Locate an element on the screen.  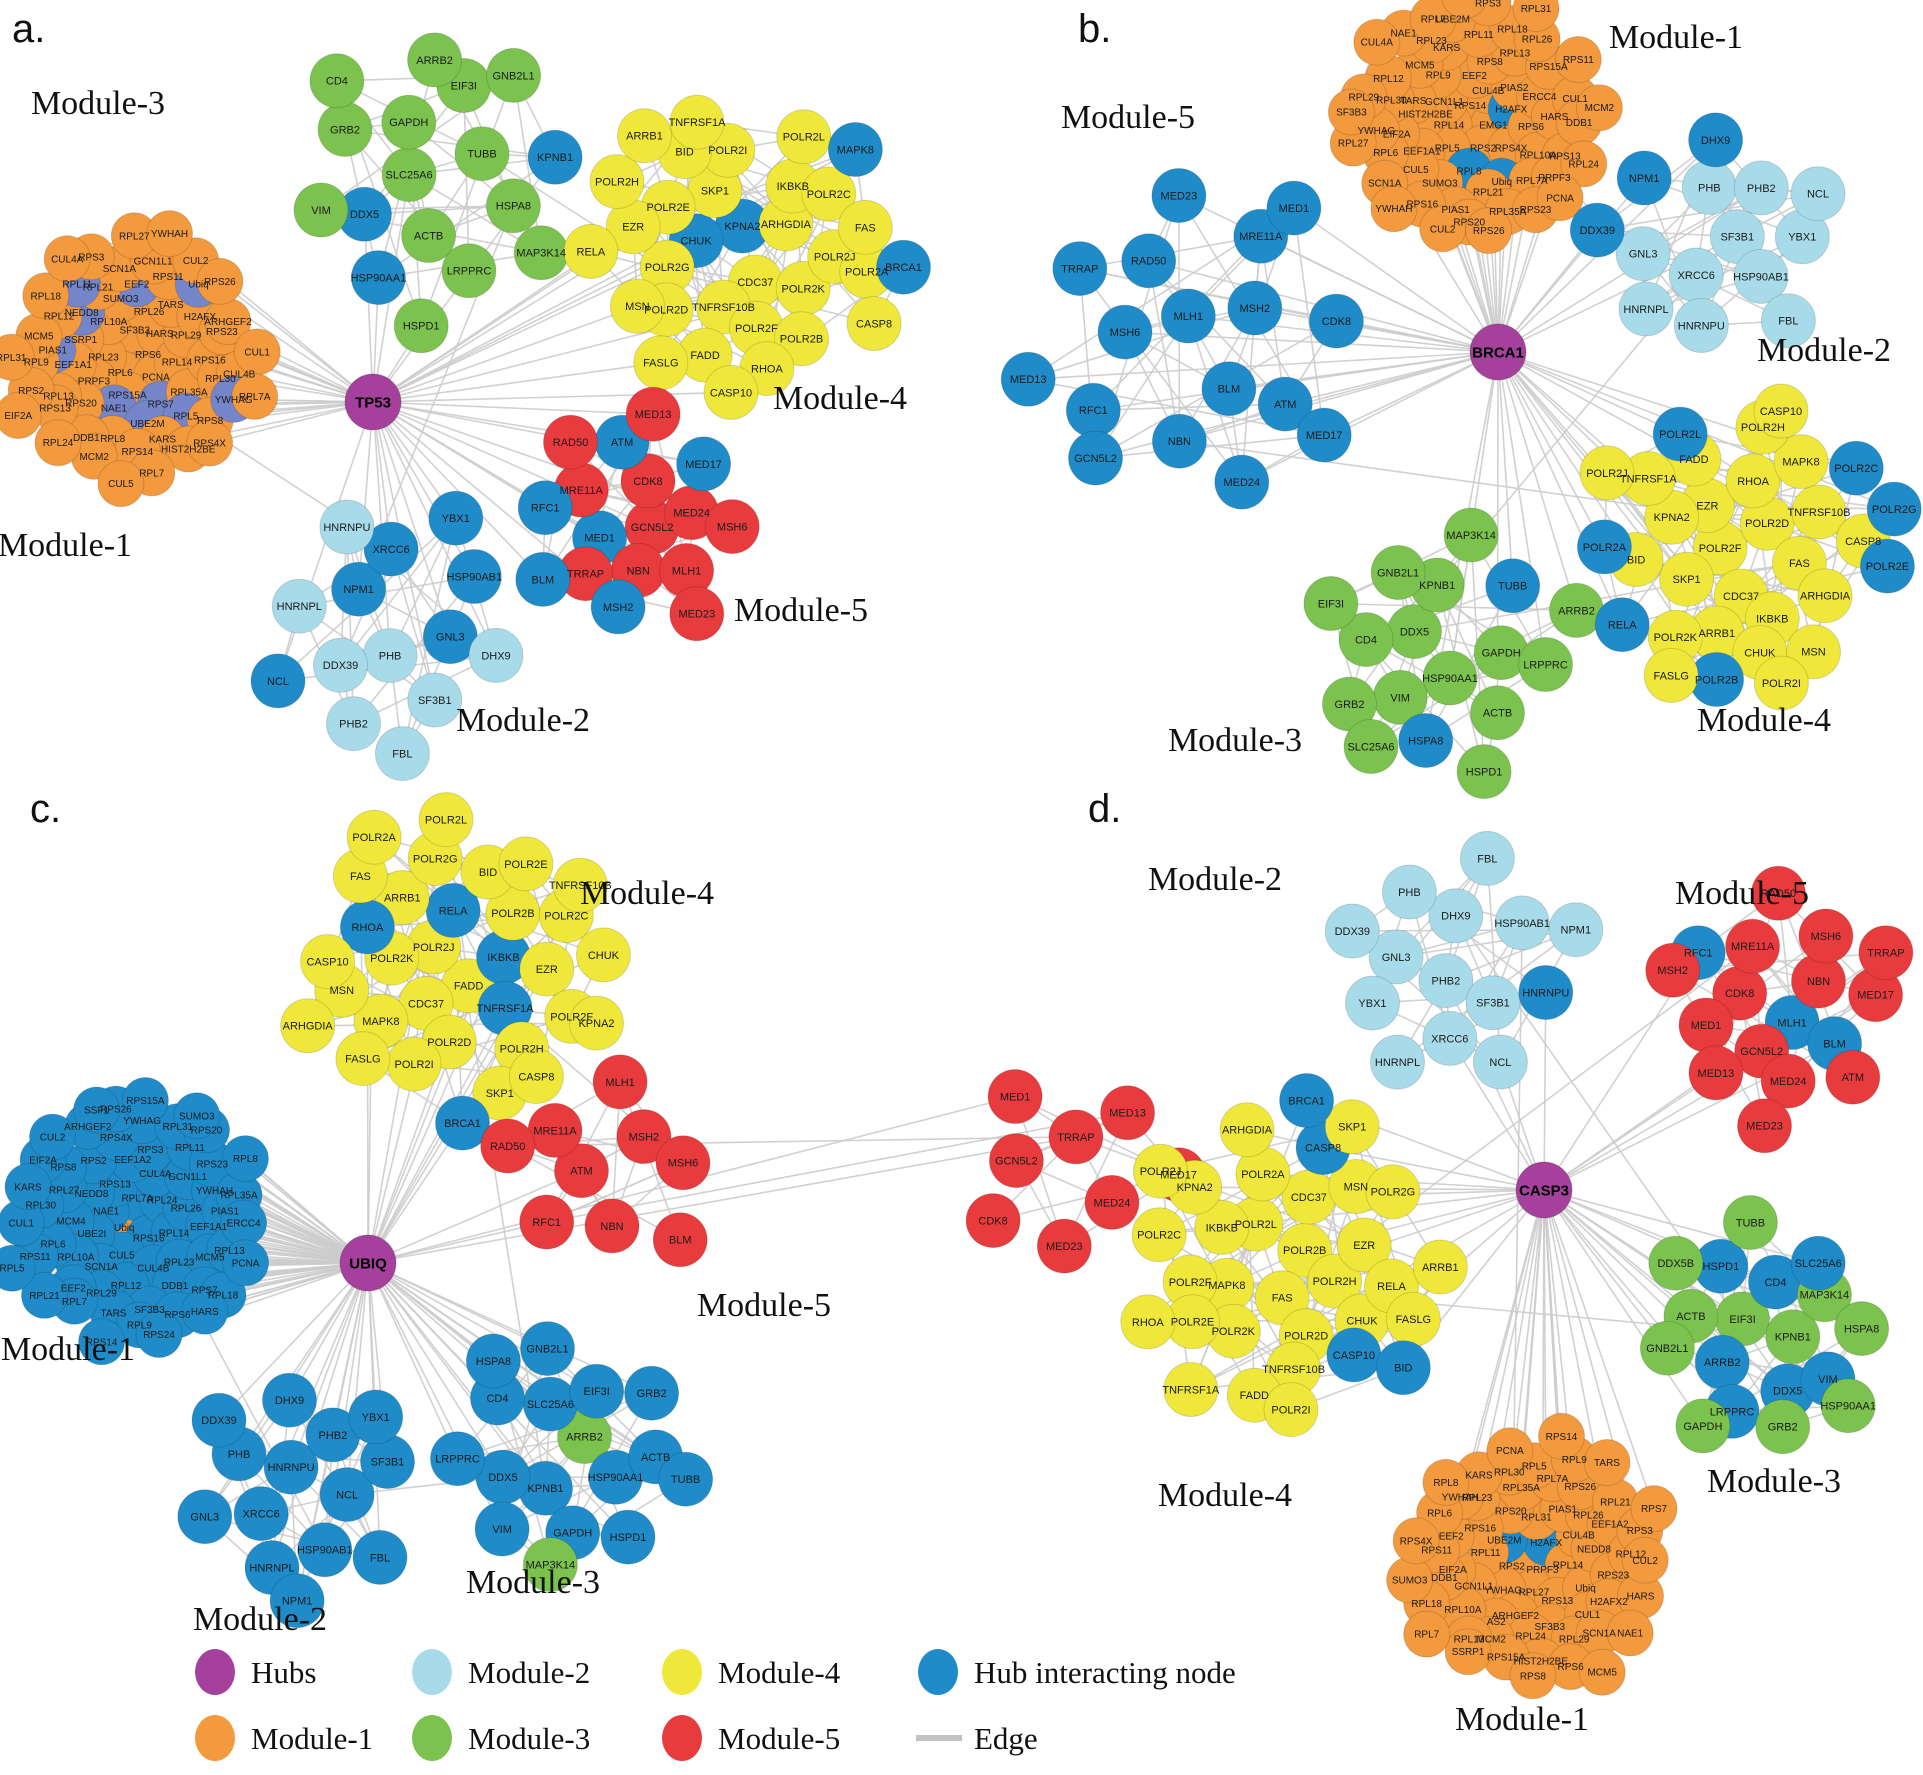
node-MRE11A is located at coordinates (1753, 946).